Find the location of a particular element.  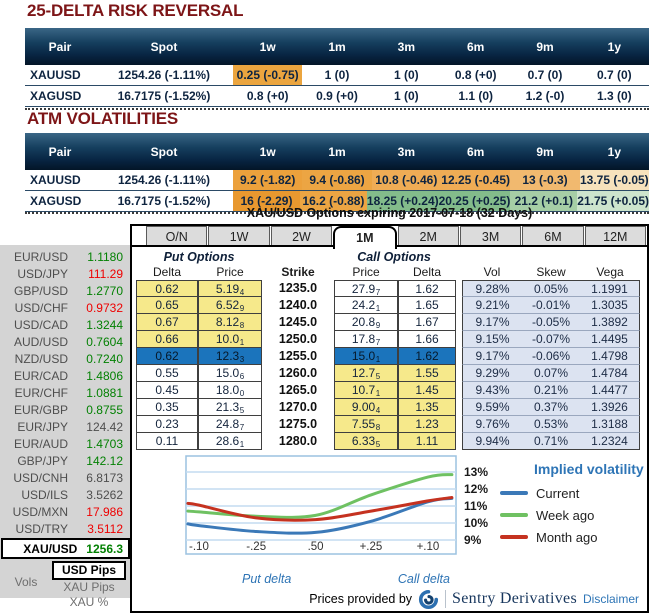

series-month-ago is located at coordinates (320, 508).